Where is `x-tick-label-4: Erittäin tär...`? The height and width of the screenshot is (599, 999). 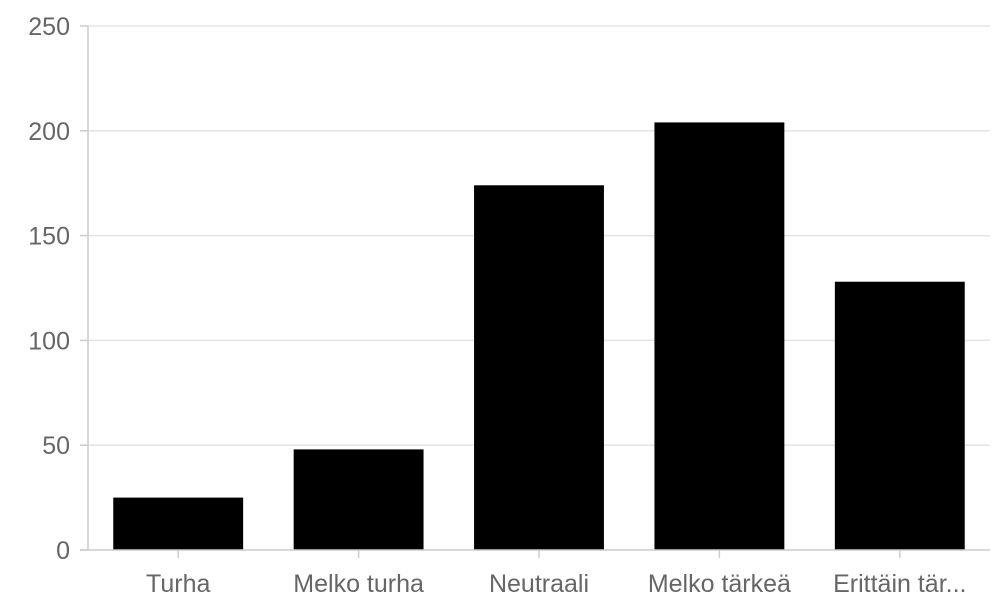
x-tick-label-4: Erittäin tär... is located at coordinates (899, 584).